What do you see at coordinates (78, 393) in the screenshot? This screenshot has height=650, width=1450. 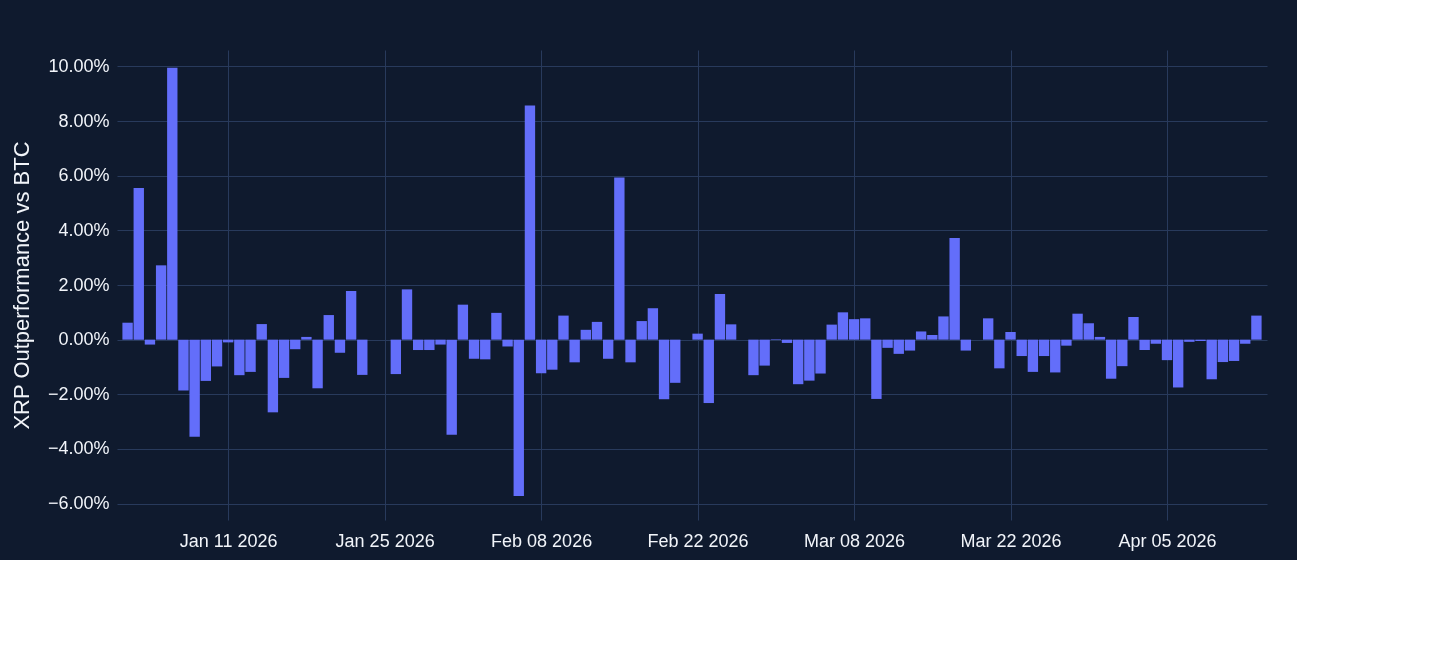 I see `y-tick-label: −2.00%` at bounding box center [78, 393].